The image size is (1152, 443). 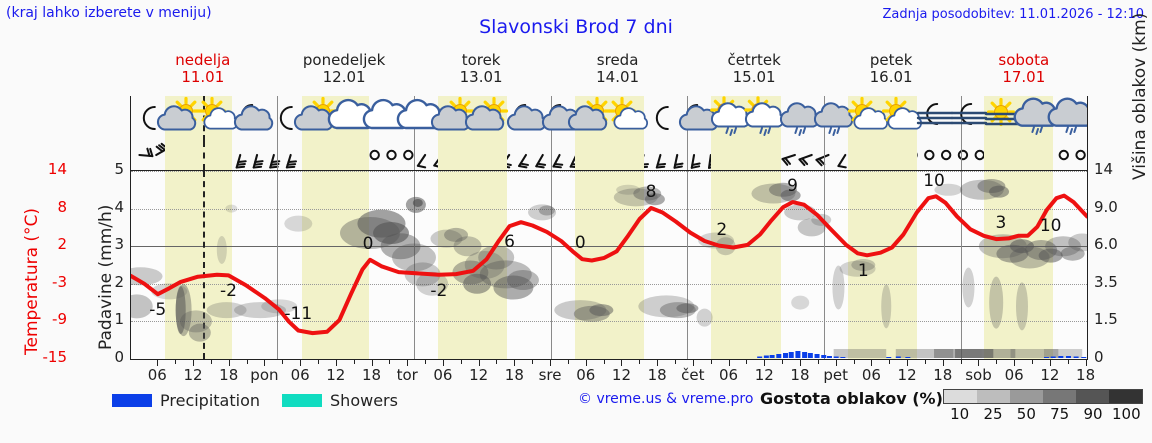 What do you see at coordinates (800, 375) in the screenshot?
I see `time-label: 18` at bounding box center [800, 375].